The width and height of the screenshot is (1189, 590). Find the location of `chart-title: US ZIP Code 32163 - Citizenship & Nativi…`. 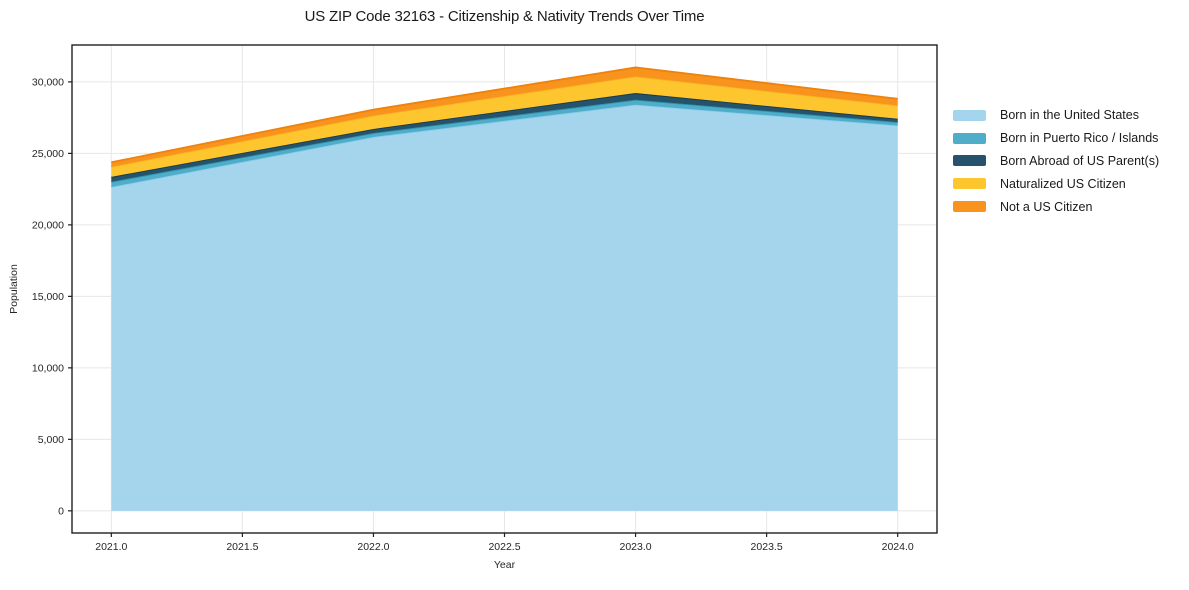

chart-title: US ZIP Code 32163 - Citizenship & Nativi… is located at coordinates (504, 16).